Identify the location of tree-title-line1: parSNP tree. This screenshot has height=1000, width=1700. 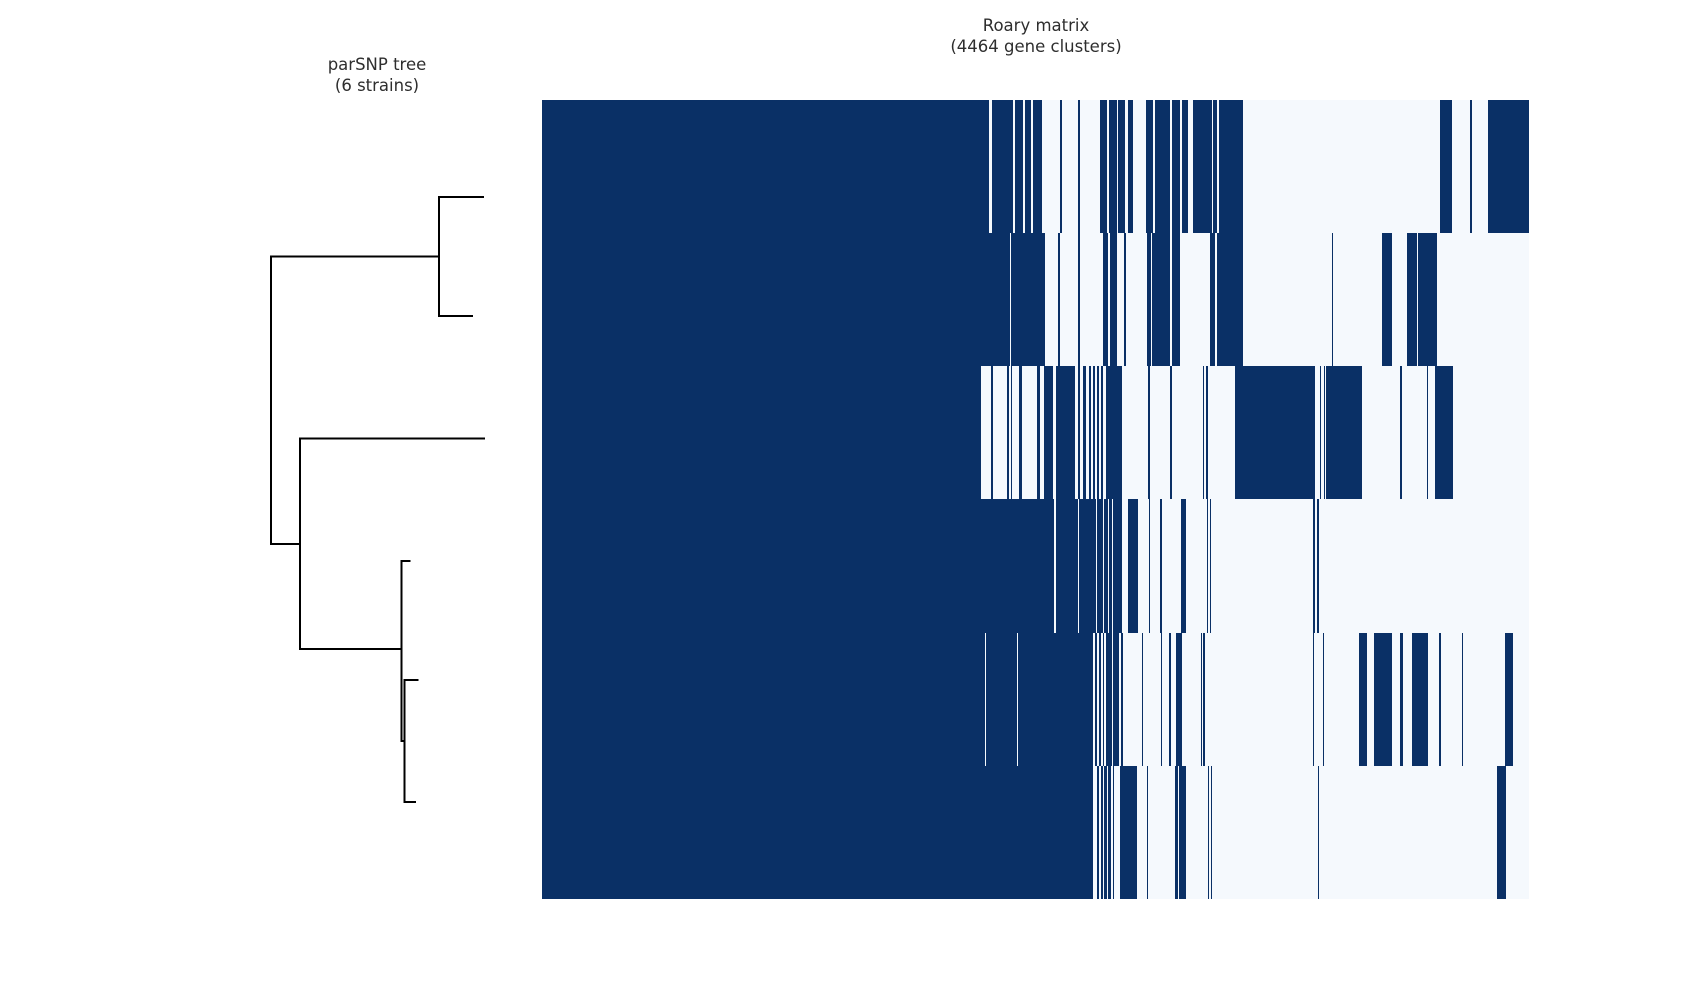
(377, 64).